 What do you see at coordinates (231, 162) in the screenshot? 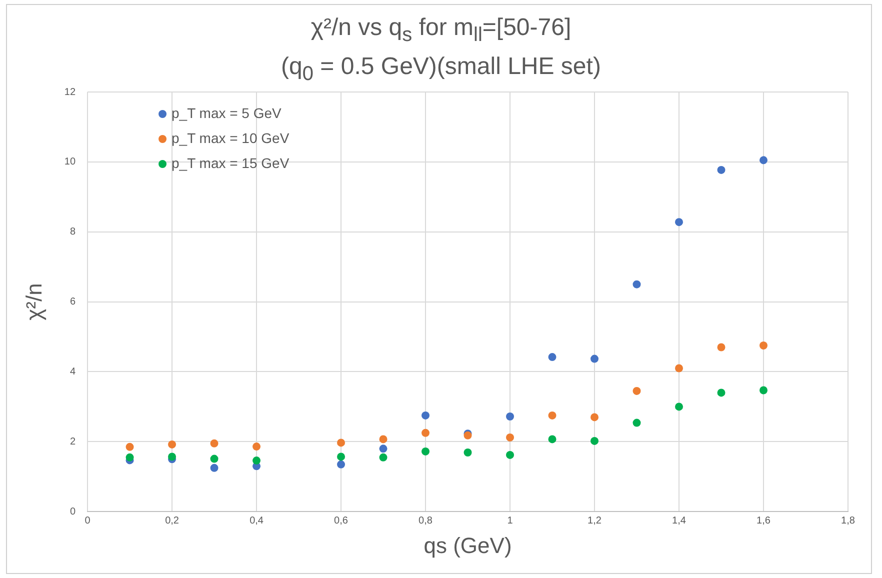
I see `legend-label: p_T max = 15 GeV` at bounding box center [231, 162].